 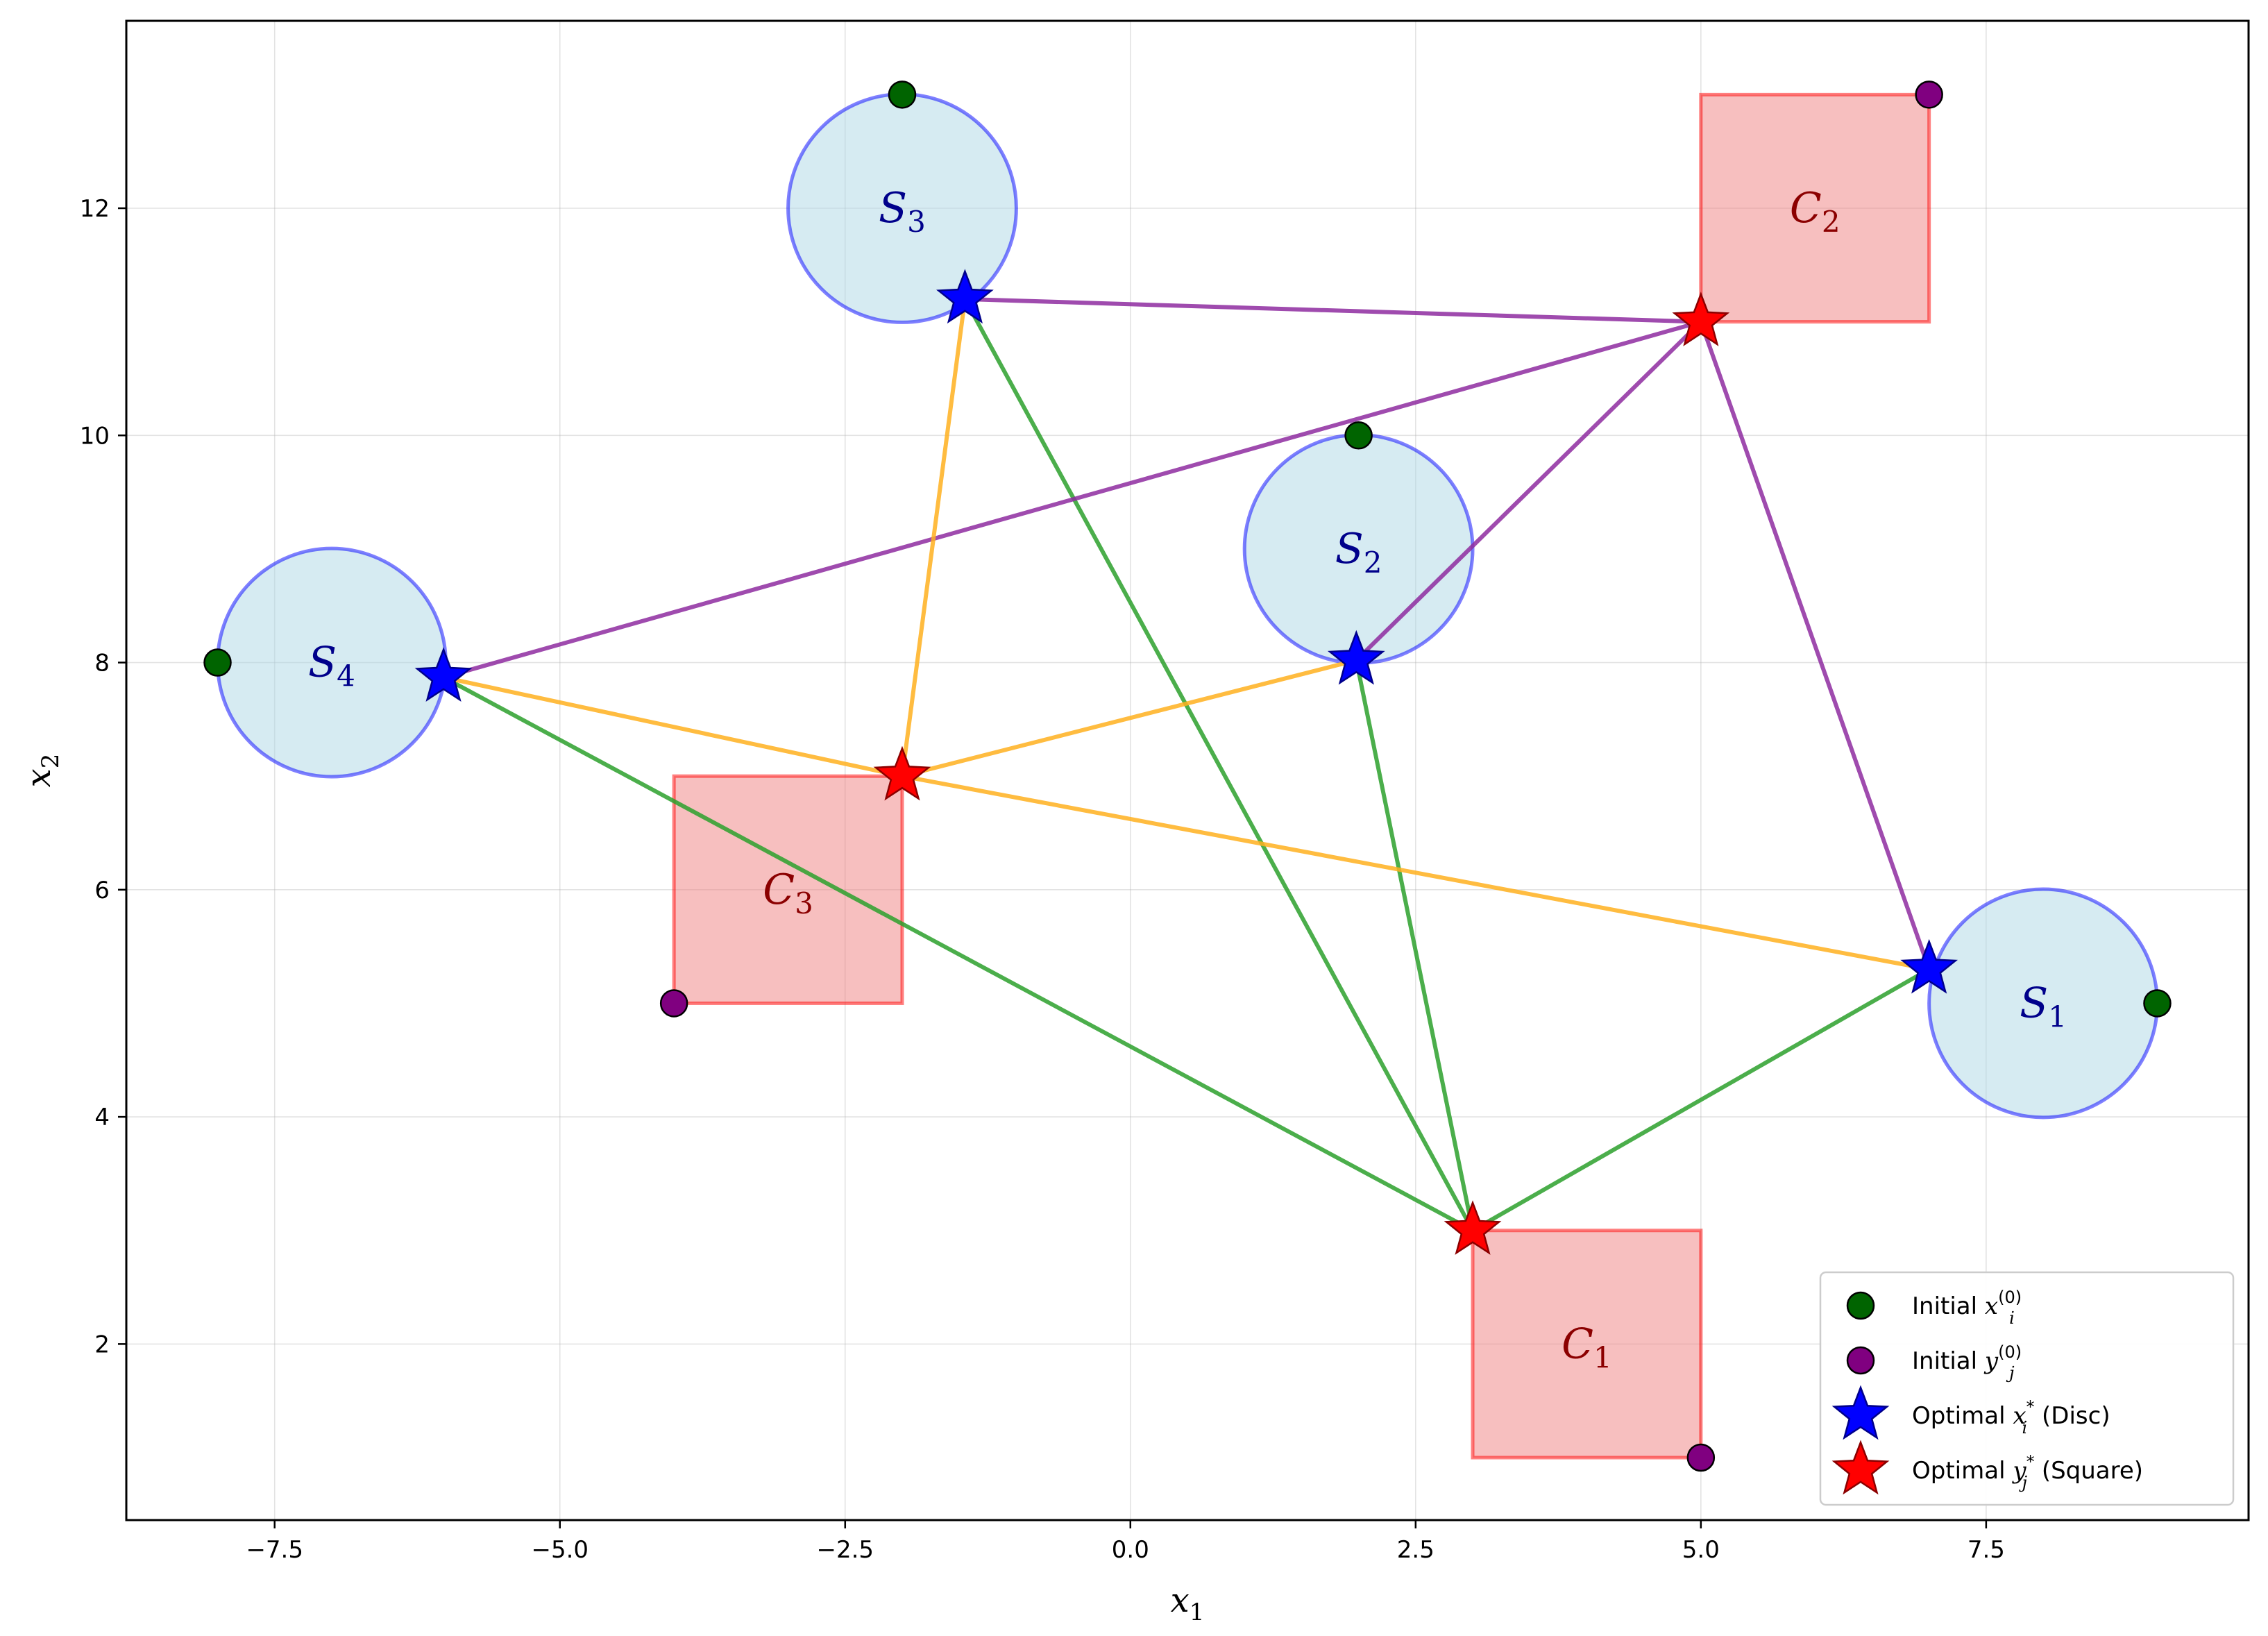 What do you see at coordinates (1860, 1360) in the screenshot?
I see `legend-marker-initial_y` at bounding box center [1860, 1360].